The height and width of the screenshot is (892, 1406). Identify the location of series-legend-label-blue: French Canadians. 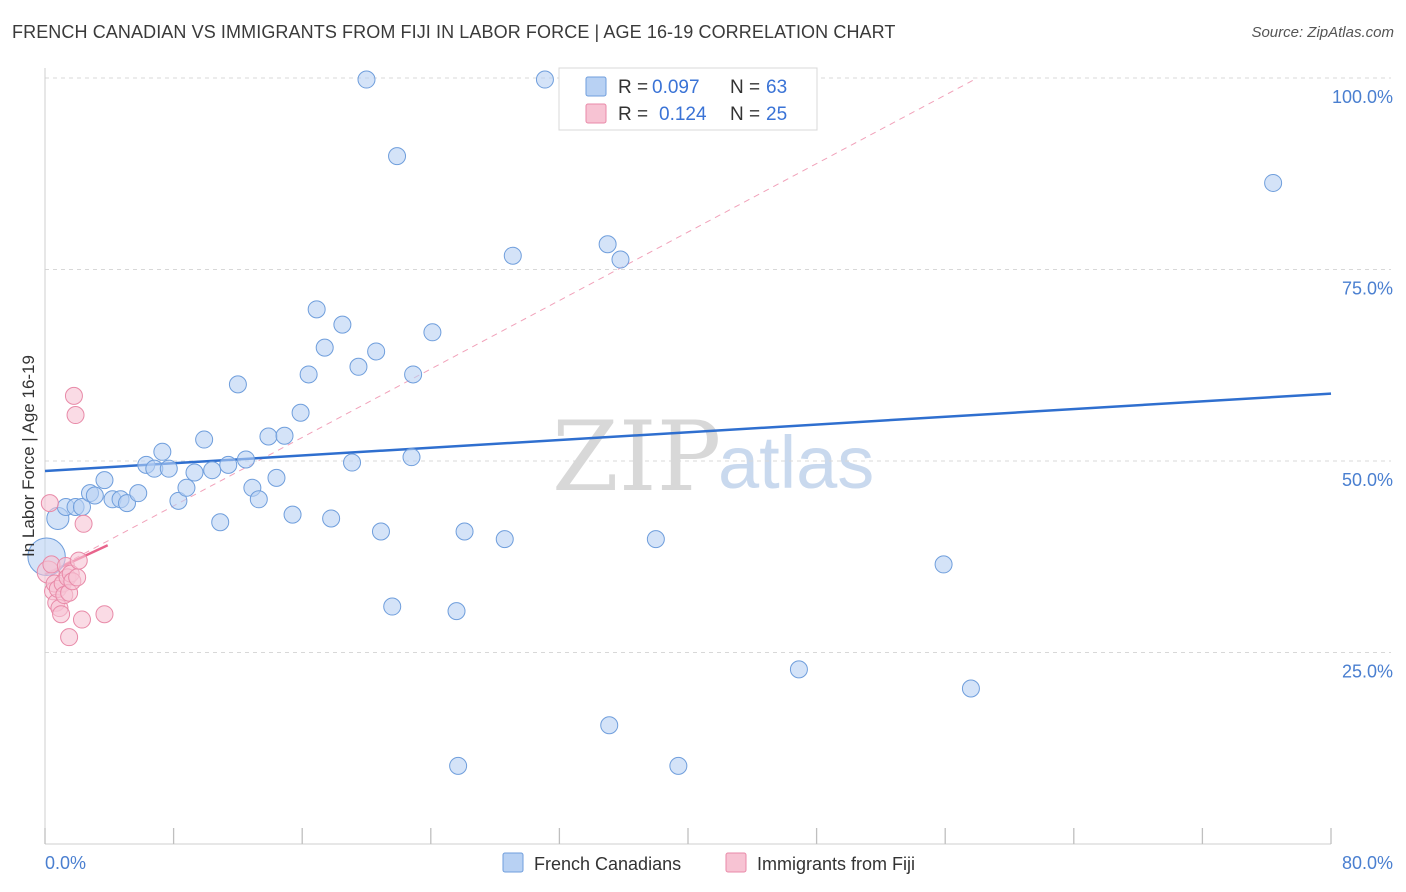
(607, 864).